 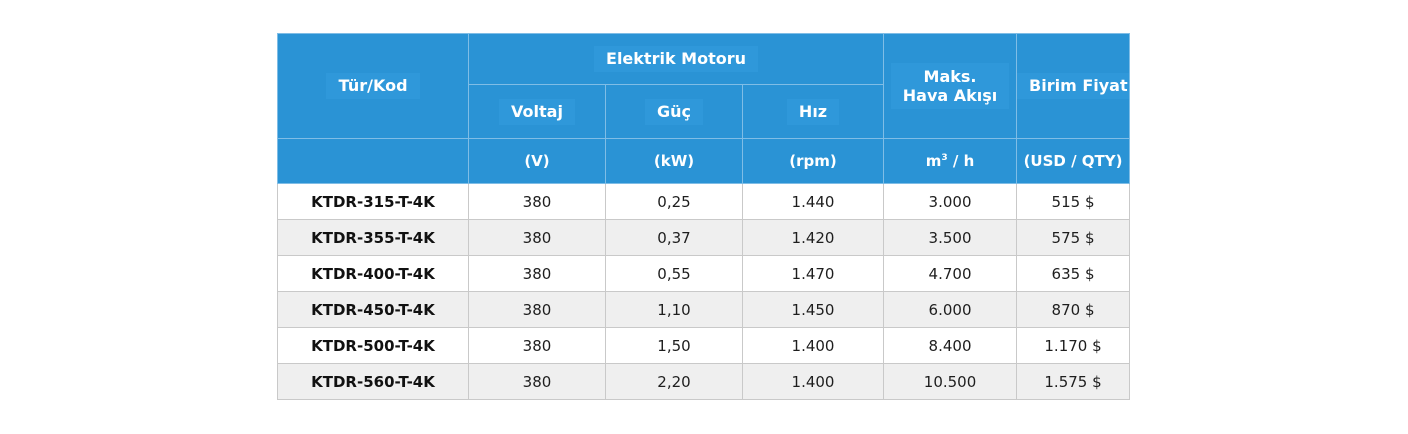 What do you see at coordinates (813, 111) in the screenshot?
I see `header-hiz: Hız` at bounding box center [813, 111].